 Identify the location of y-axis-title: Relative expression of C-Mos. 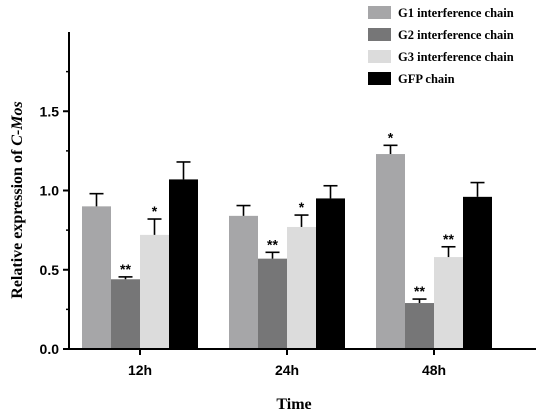
(17, 199).